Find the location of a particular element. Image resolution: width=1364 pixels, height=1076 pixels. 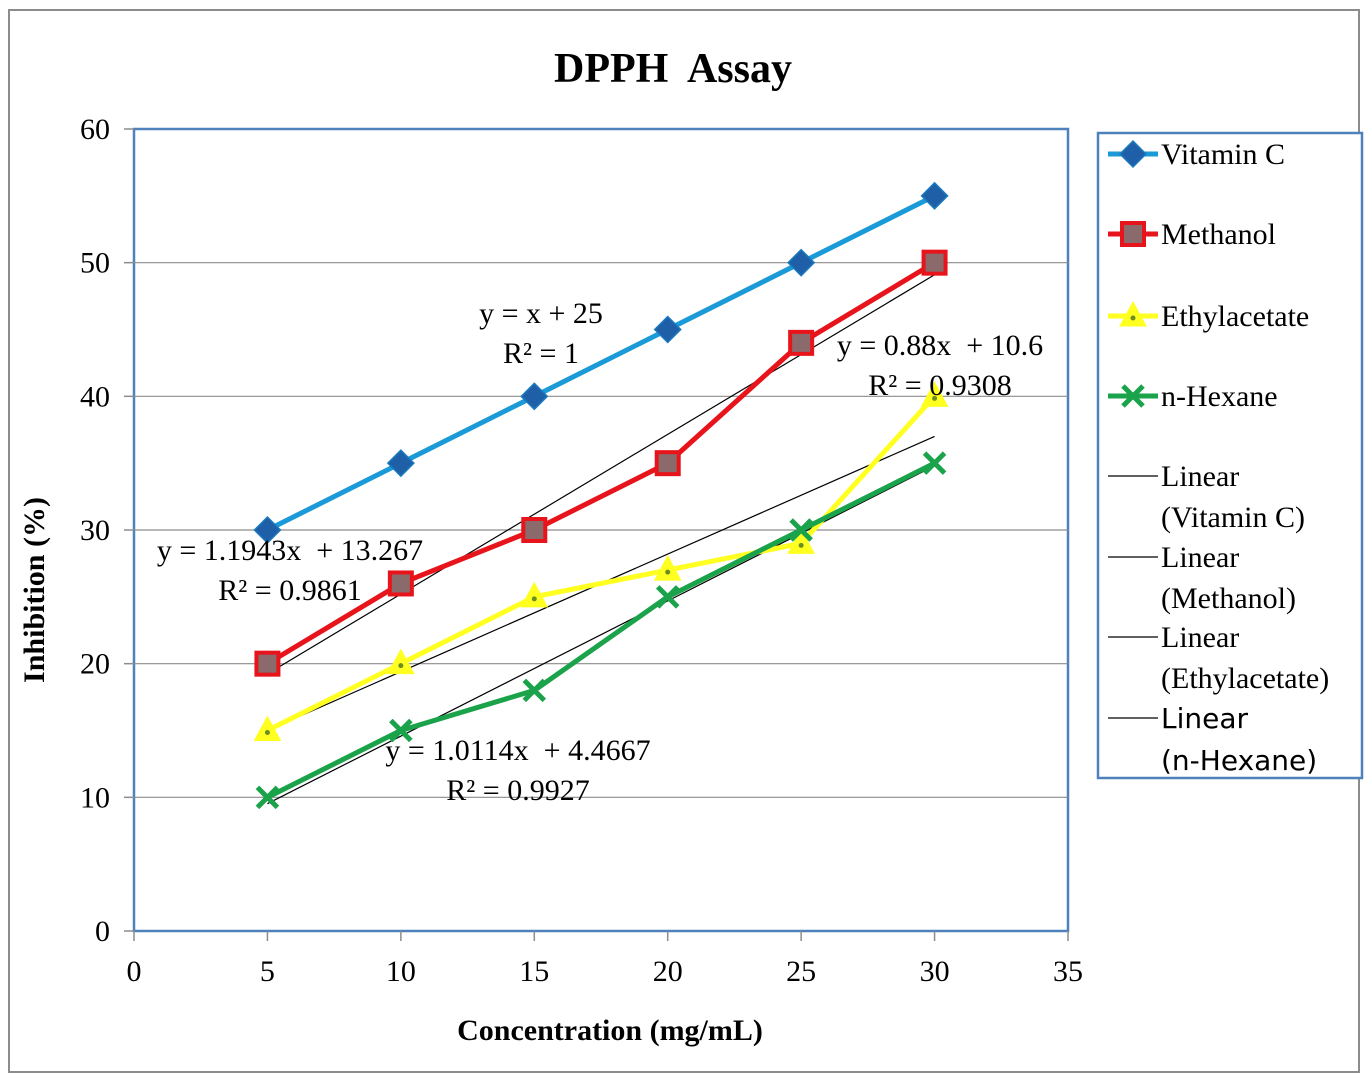

legend-label: (Methanol) is located at coordinates (1228, 598).